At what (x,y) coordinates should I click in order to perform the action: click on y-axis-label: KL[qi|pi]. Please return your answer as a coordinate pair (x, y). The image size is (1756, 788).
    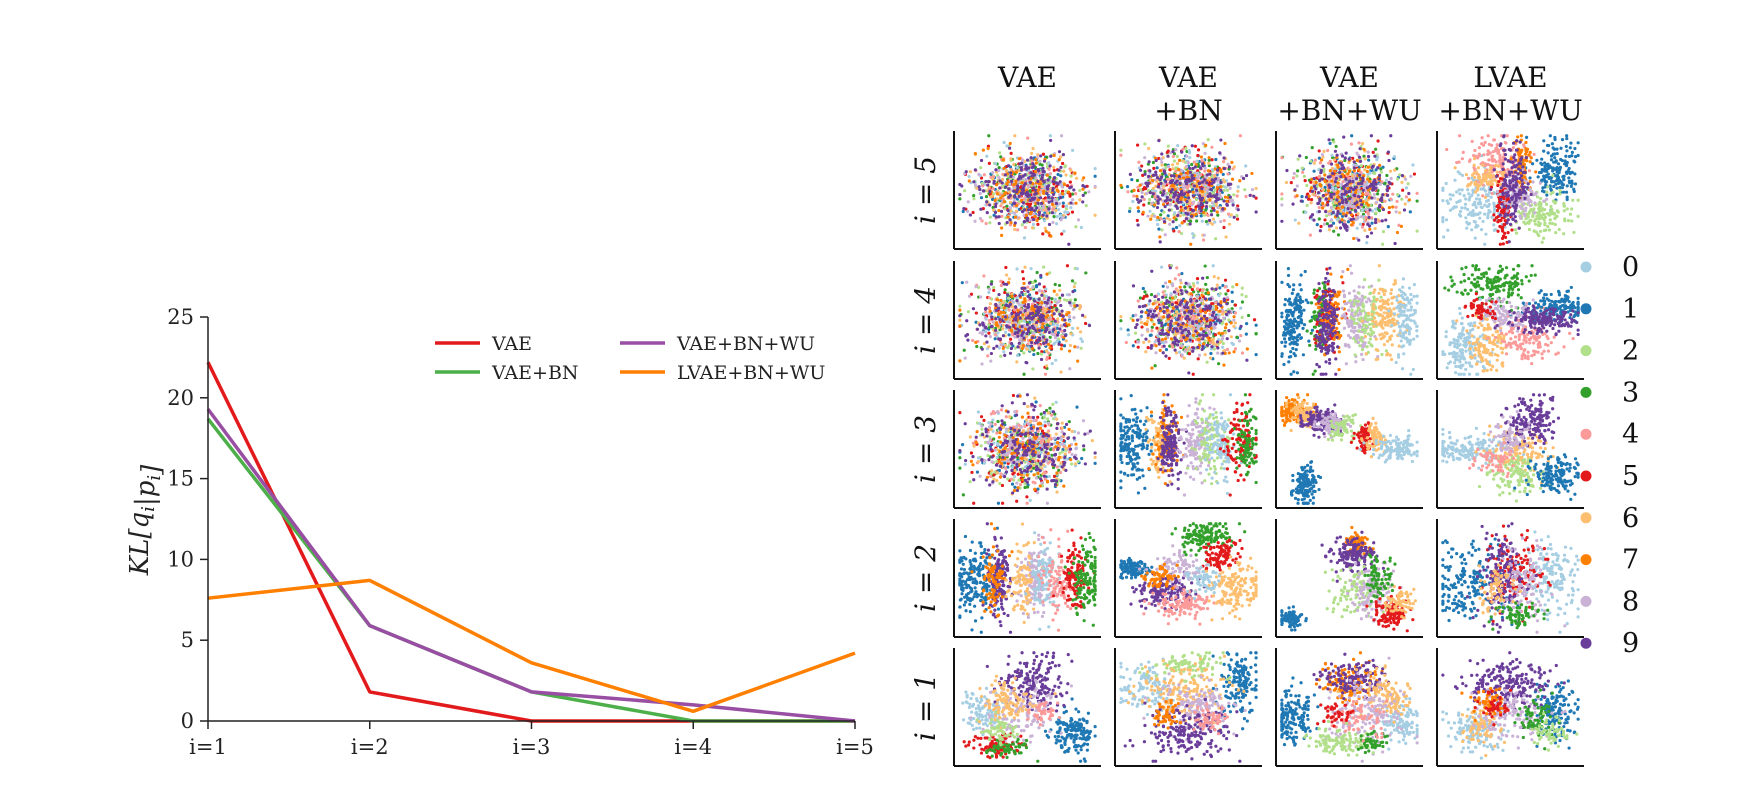
    Looking at the image, I should click on (146, 520).